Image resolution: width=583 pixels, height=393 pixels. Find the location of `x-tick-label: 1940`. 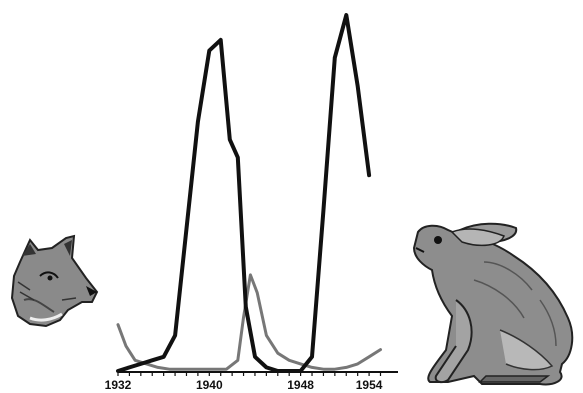

x-tick-label: 1940 is located at coordinates (209, 385).